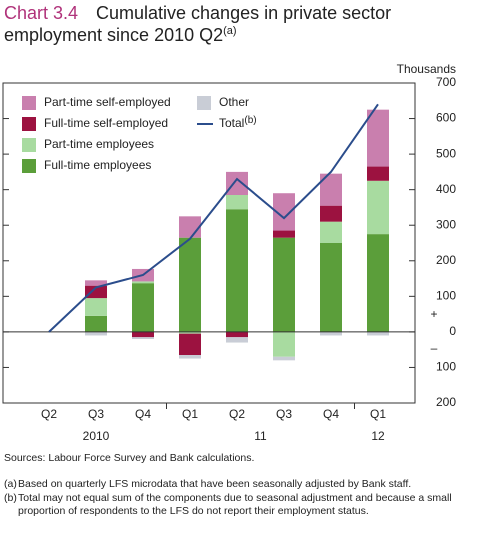  I want to click on x-group-label: 2010, so click(96, 436).